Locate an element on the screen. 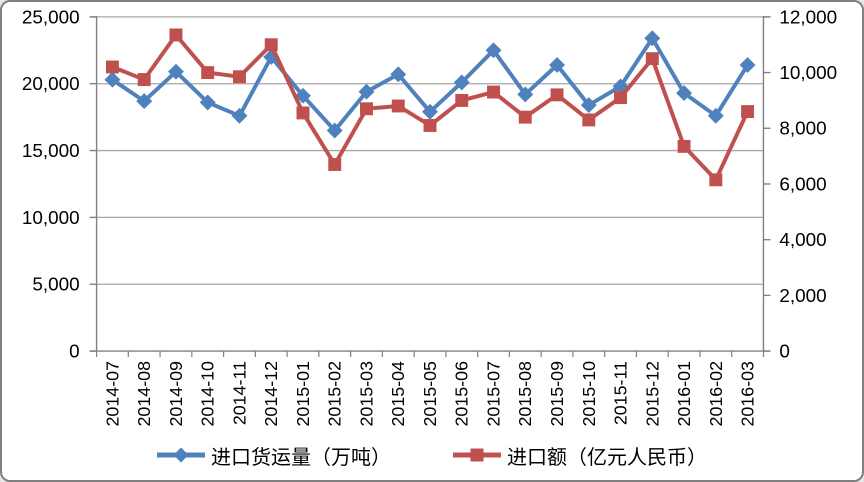 This screenshot has width=864, height=482. x-axis-label: 2015-05 is located at coordinates (430, 394).